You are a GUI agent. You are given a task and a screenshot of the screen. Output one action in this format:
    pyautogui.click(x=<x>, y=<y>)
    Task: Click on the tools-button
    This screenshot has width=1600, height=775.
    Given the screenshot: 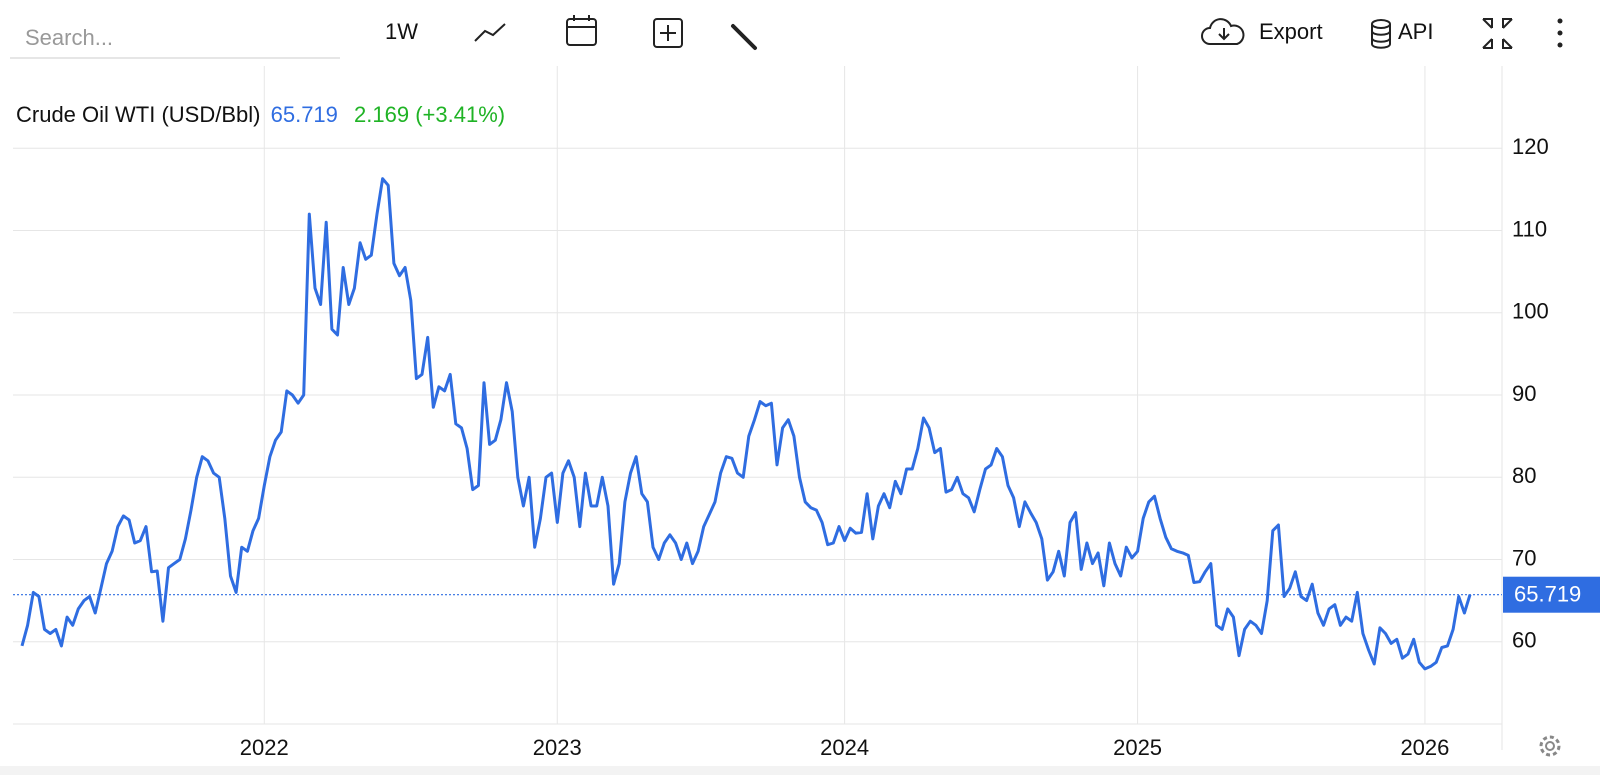 What is the action you would take?
    pyautogui.click(x=744, y=37)
    